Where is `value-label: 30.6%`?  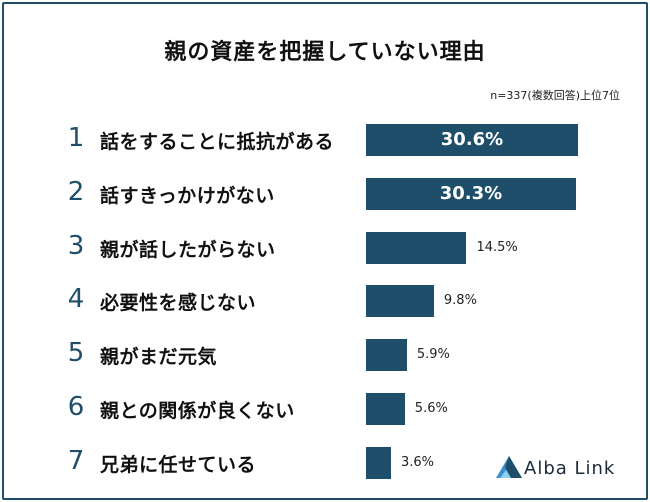
value-label: 30.6% is located at coordinates (472, 139).